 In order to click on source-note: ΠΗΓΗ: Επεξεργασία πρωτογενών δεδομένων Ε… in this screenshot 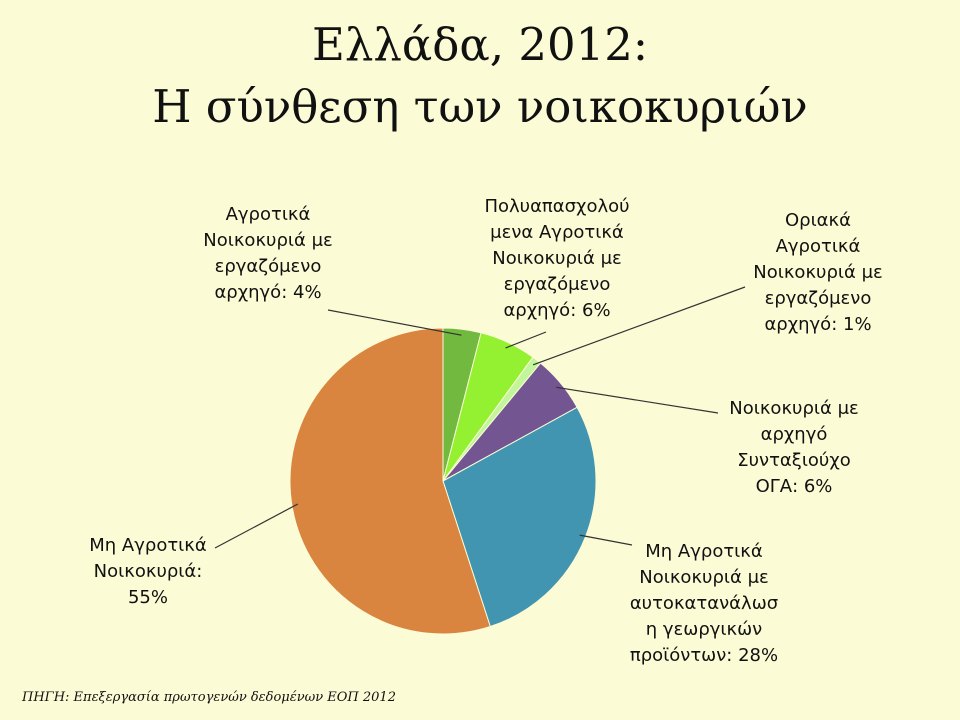, I will do `click(209, 697)`.